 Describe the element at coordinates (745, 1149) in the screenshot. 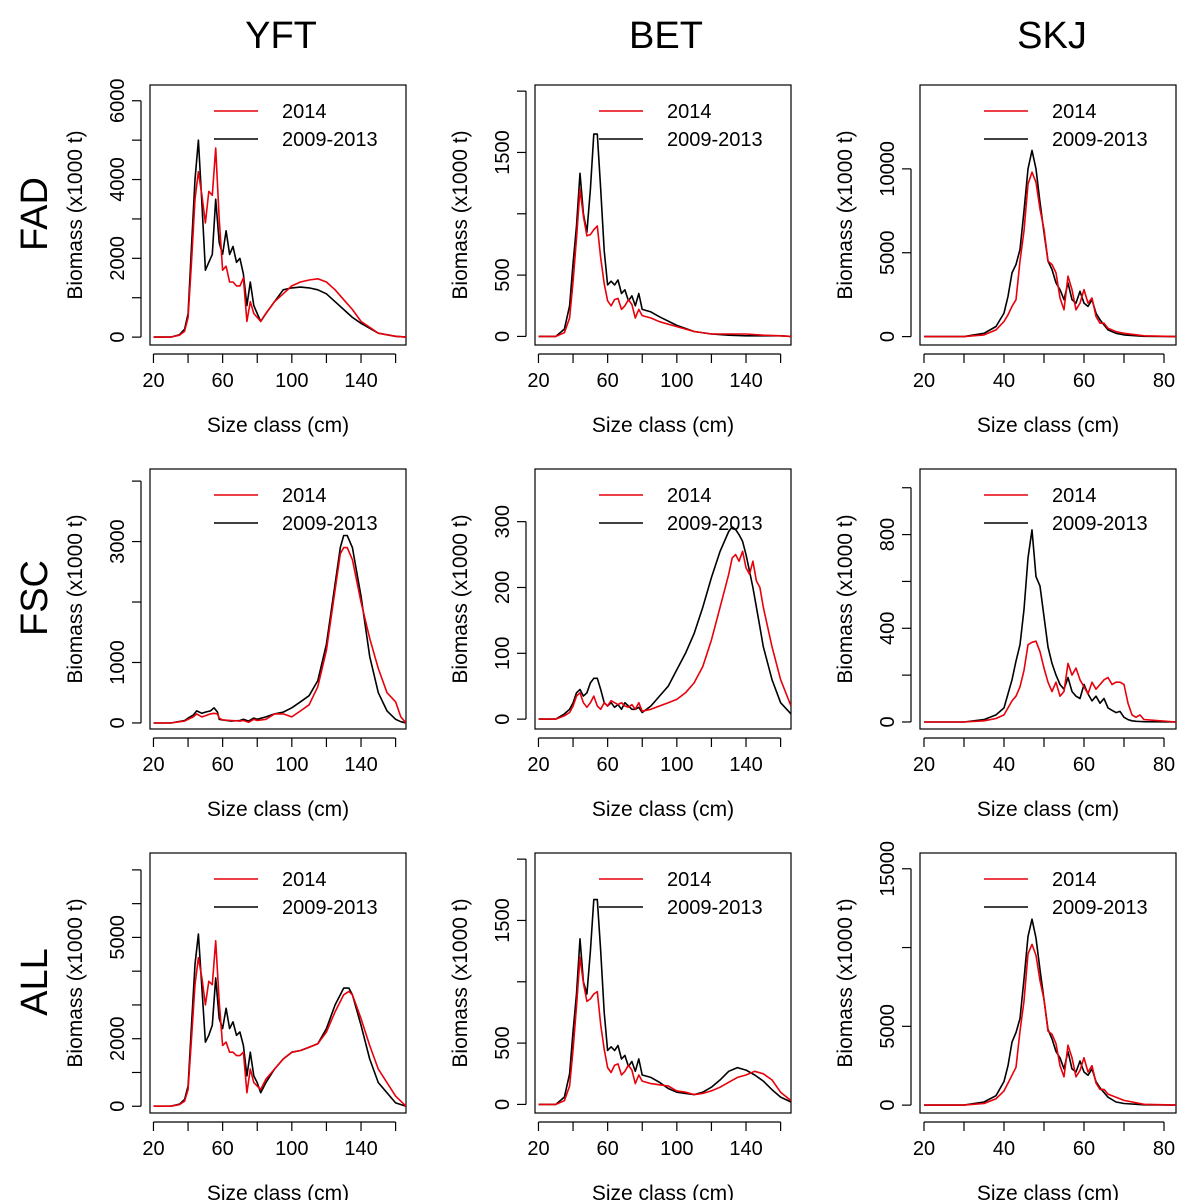

I see `x-tick-label: 140` at that location.